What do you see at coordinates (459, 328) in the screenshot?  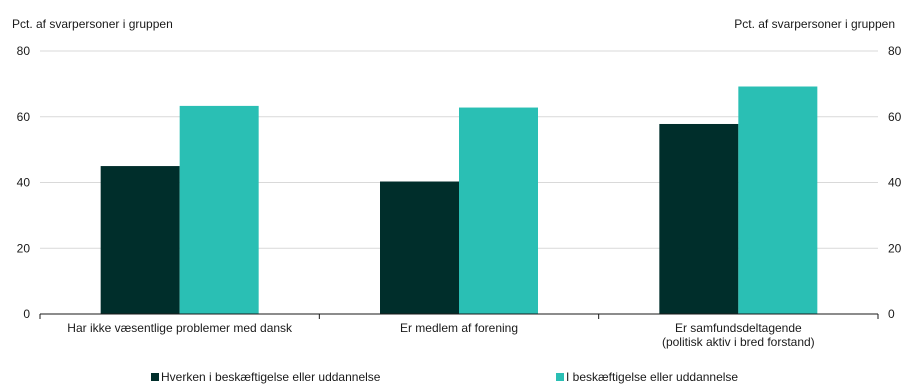 I see `x-category-label: Er medlem af forening` at bounding box center [459, 328].